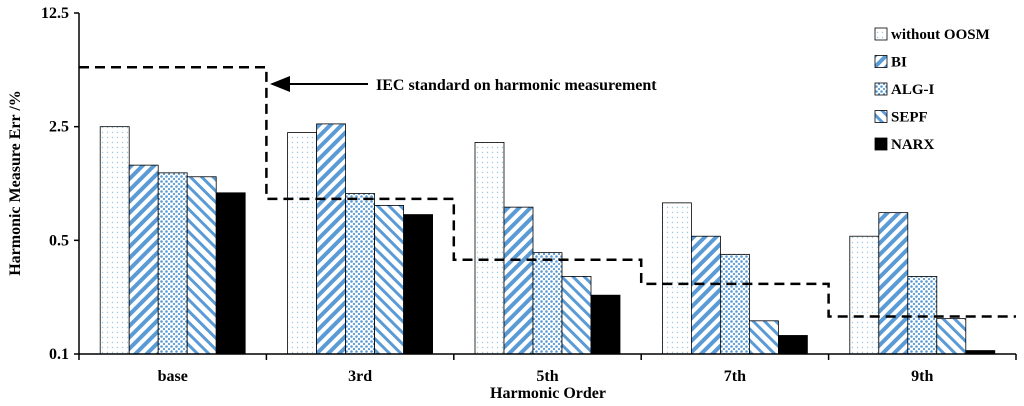 The width and height of the screenshot is (1024, 406). Describe the element at coordinates (735, 376) in the screenshot. I see `x-tick-label: 7th` at that location.